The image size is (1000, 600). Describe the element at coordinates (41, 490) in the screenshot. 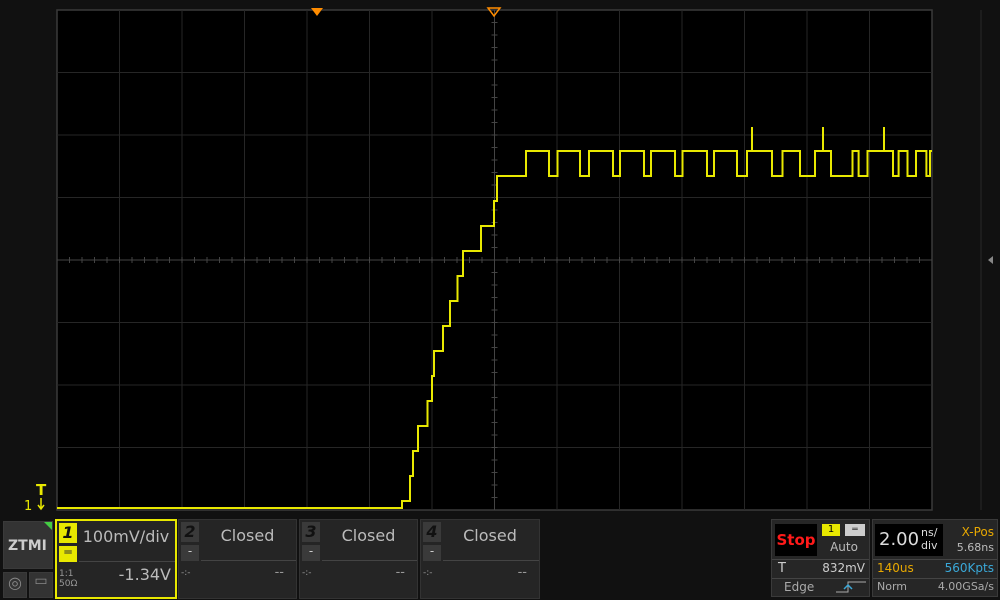

I see `trigger-level-marker: T` at that location.